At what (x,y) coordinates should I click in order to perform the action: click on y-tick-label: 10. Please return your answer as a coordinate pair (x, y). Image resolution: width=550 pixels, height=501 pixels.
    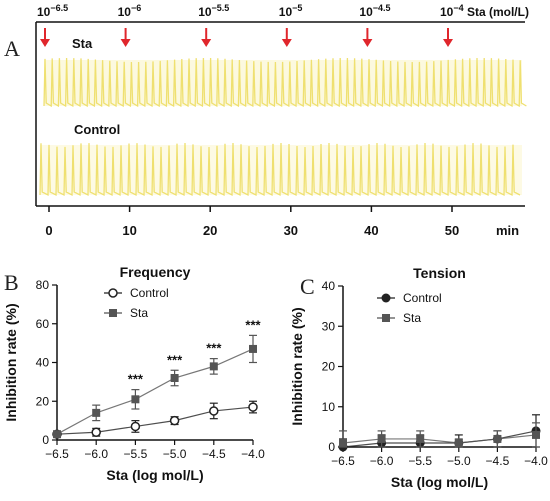
    Looking at the image, I should click on (329, 407).